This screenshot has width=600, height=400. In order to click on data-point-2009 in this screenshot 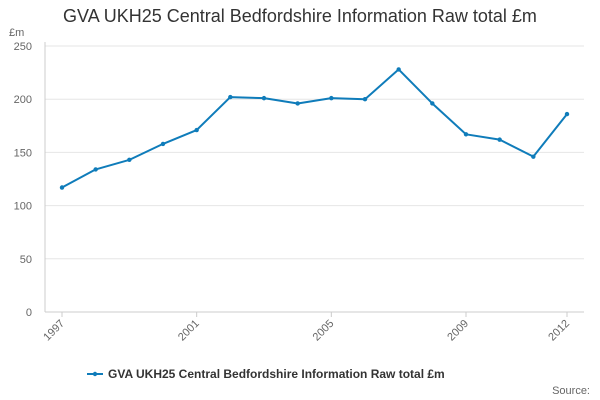, I will do `click(466, 134)`.